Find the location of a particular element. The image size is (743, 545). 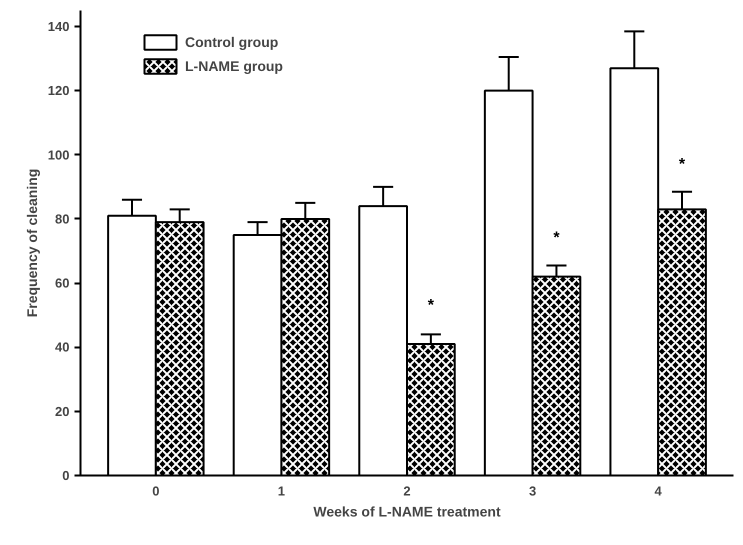

y-tick-label: 60 is located at coordinates (62, 283).